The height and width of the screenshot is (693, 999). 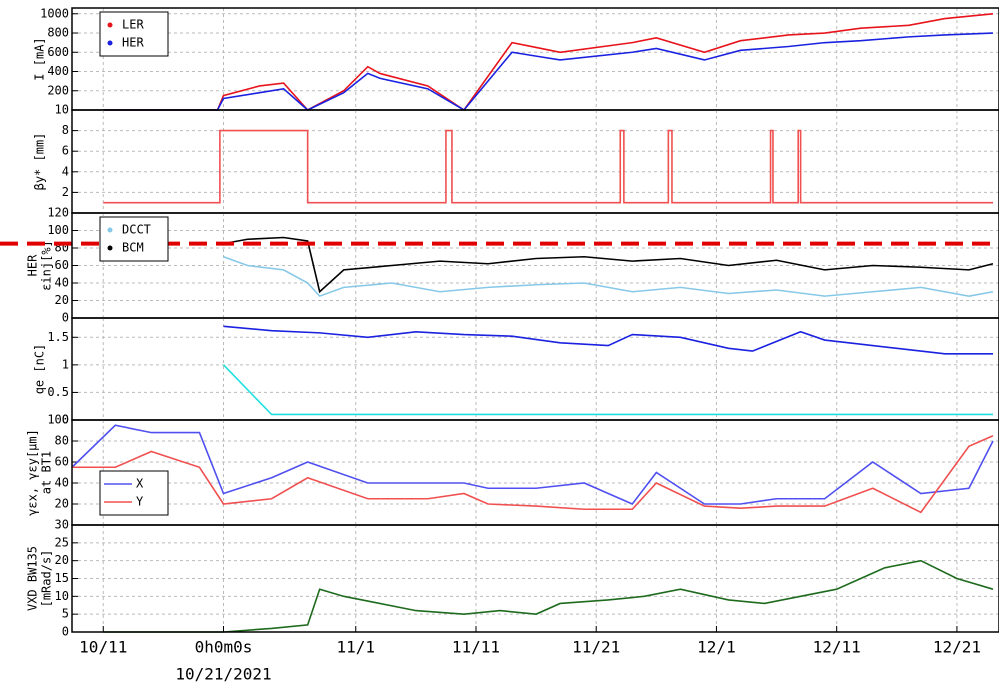 I want to click on x-tick-label: 0h0m0s, so click(x=224, y=647).